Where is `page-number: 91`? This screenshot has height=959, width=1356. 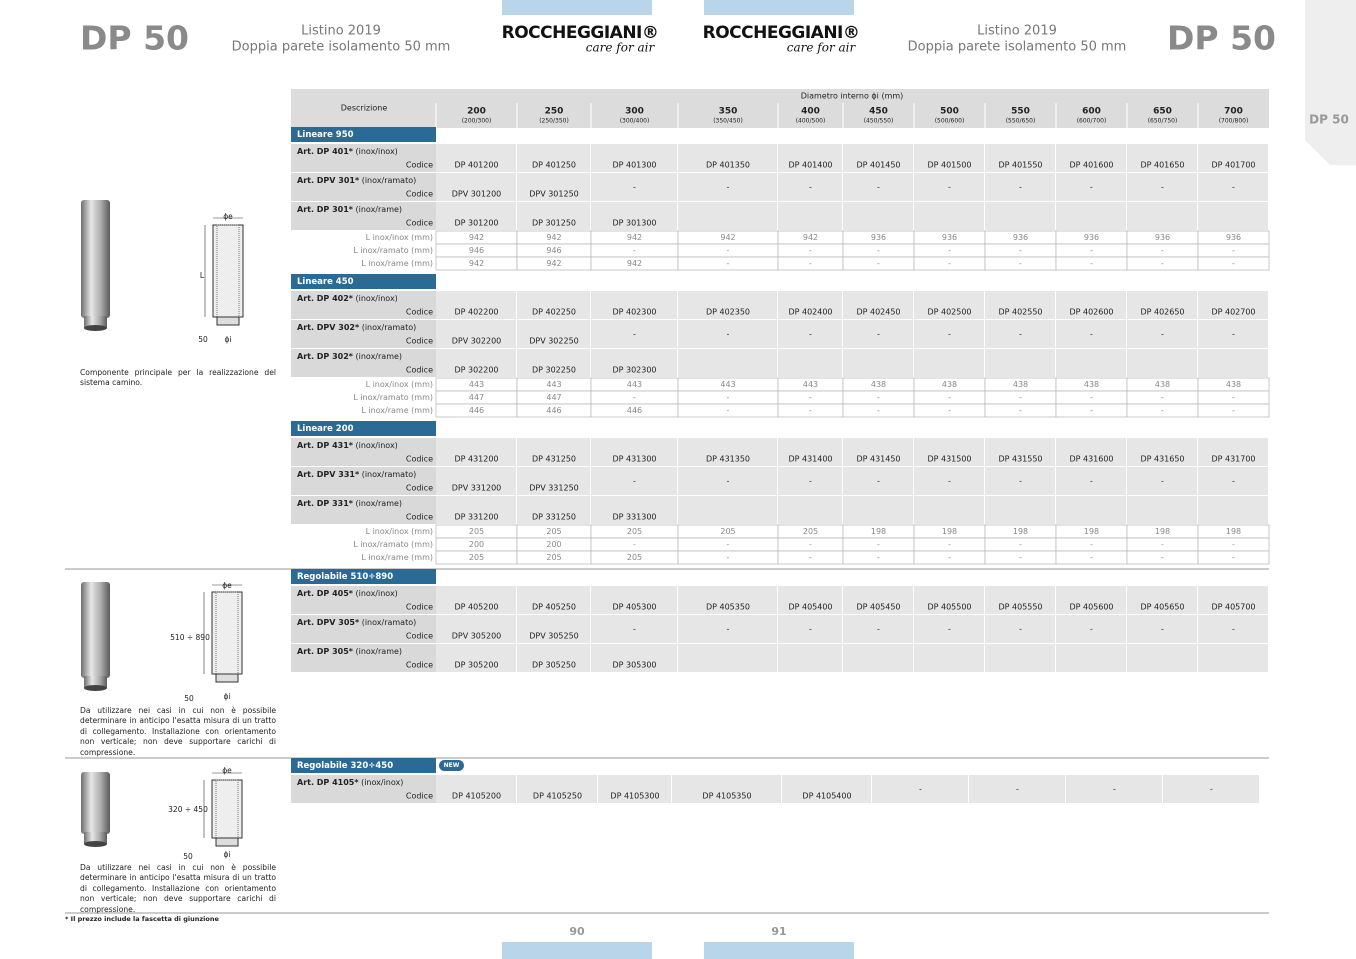
page-number: 91 is located at coordinates (778, 931).